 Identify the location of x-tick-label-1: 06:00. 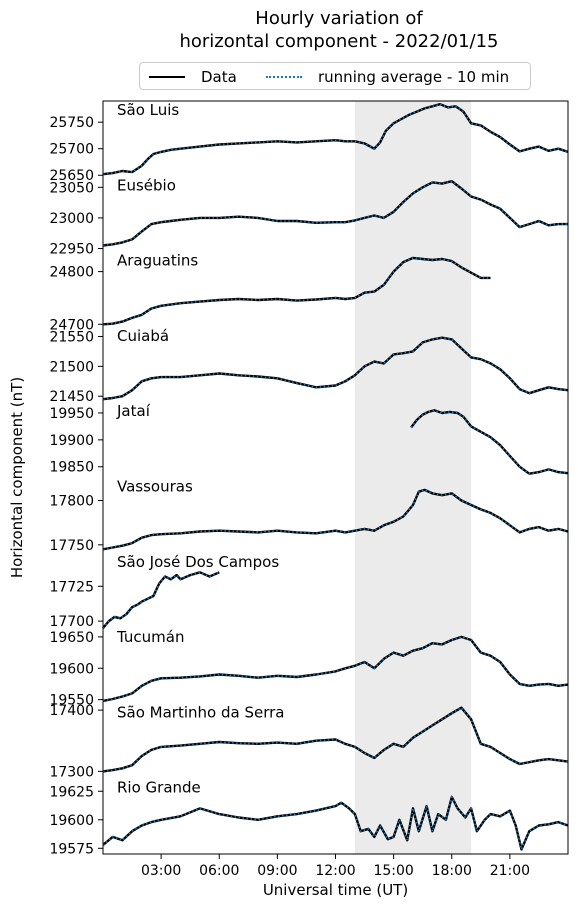
(219, 871).